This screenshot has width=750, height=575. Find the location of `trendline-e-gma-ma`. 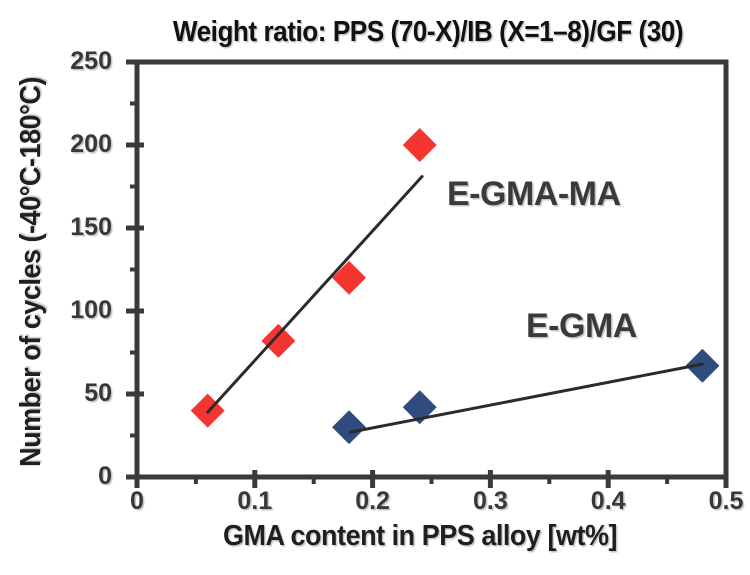

trendline-e-gma-ma is located at coordinates (315, 294).